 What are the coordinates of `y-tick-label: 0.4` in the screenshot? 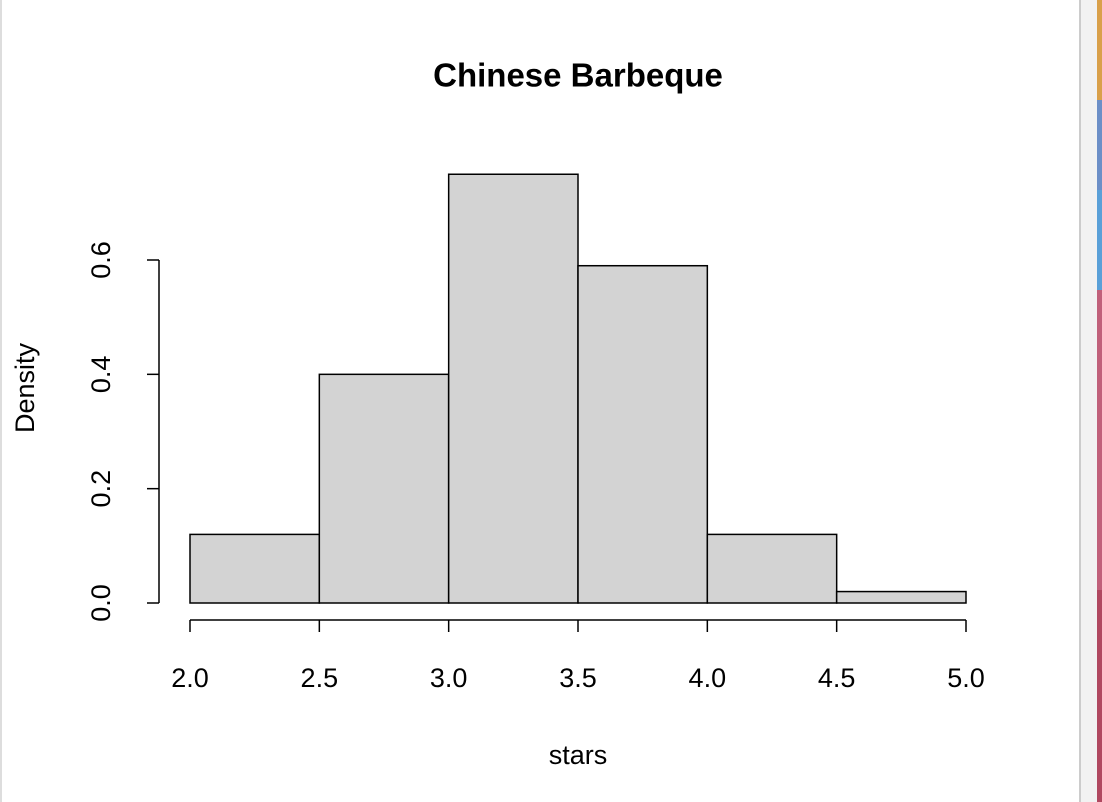 It's located at (101, 375).